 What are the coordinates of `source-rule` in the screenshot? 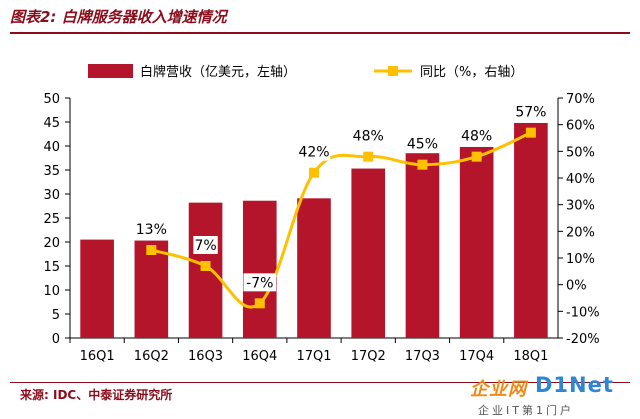 It's located at (320, 382).